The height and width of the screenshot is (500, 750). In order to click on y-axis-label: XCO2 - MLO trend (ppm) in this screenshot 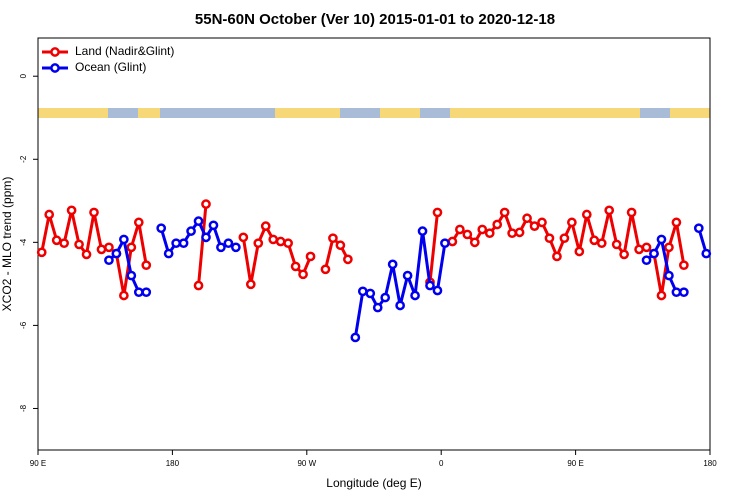, I will do `click(7, 244)`.